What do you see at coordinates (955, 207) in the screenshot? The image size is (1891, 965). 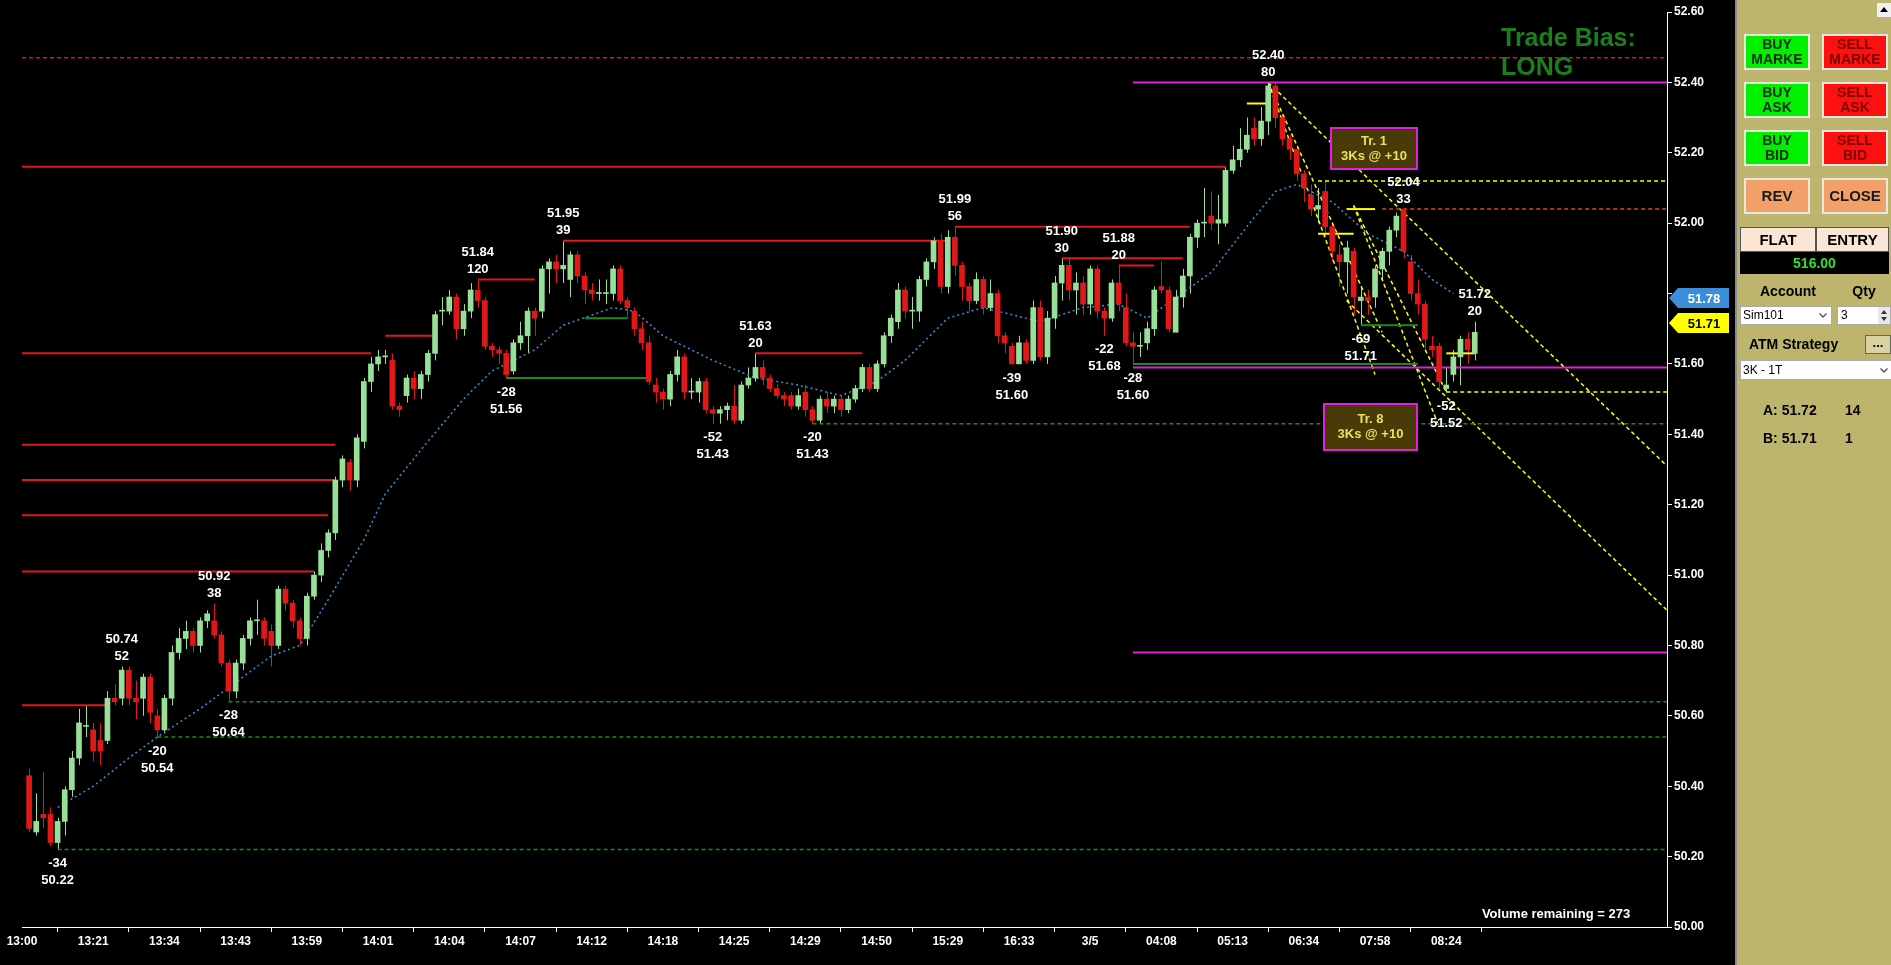 I see `annotation: 51.99 56` at bounding box center [955, 207].